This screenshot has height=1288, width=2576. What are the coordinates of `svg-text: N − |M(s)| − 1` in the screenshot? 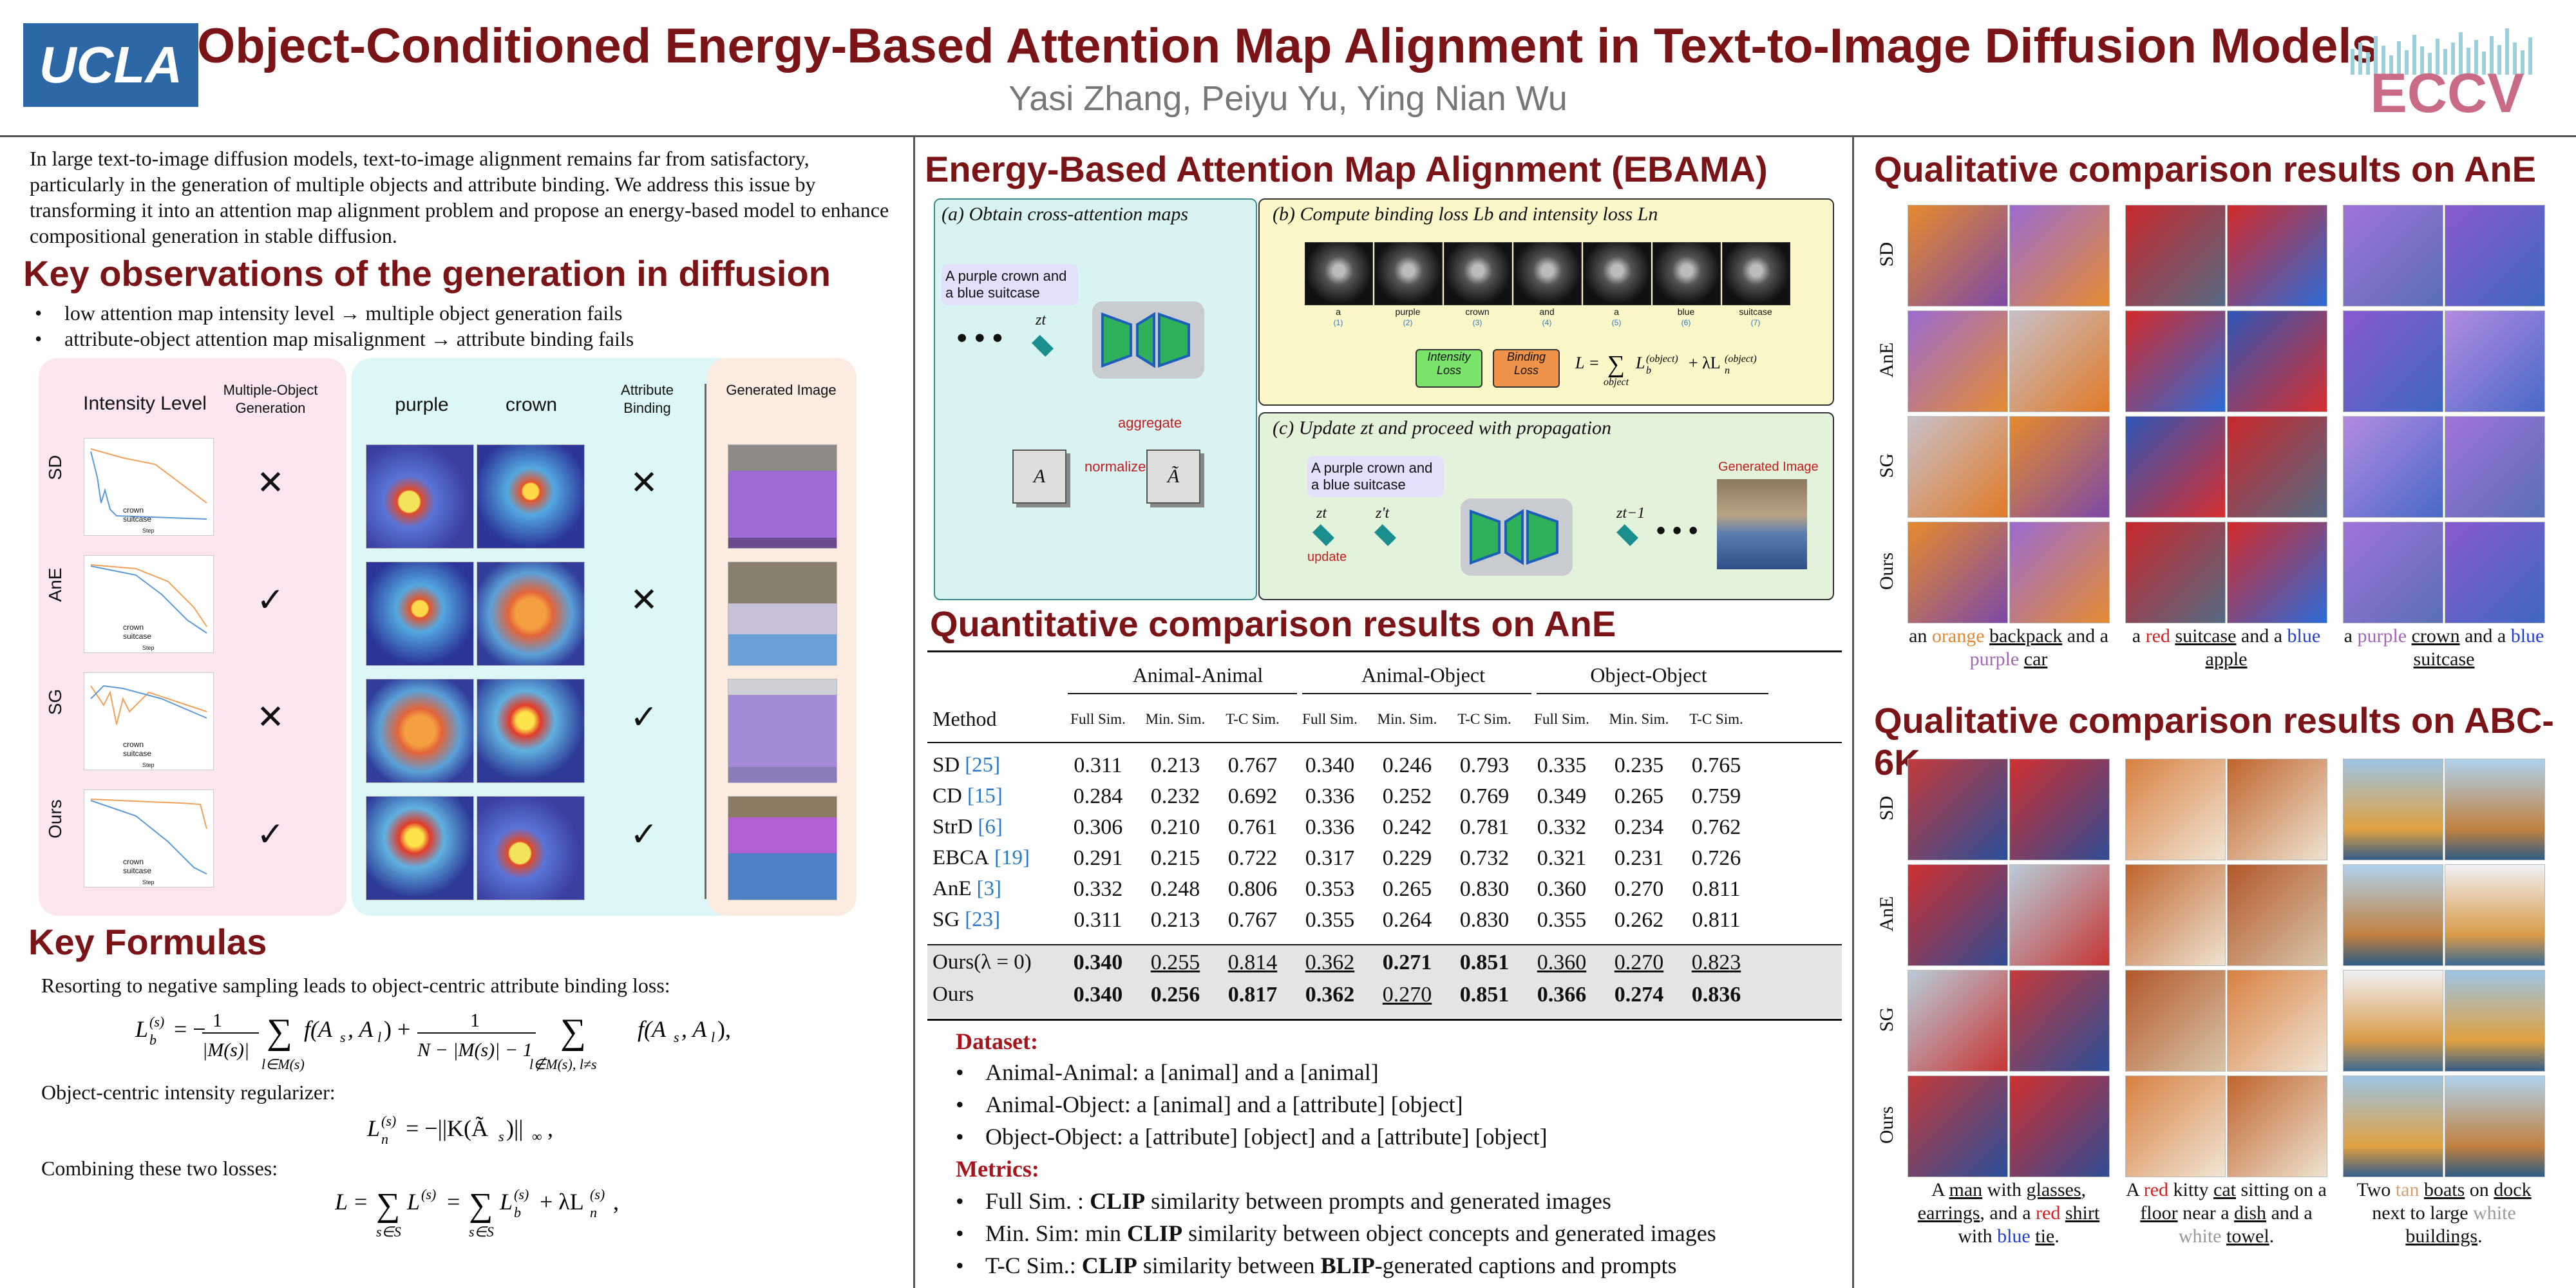 It's located at (475, 1050).